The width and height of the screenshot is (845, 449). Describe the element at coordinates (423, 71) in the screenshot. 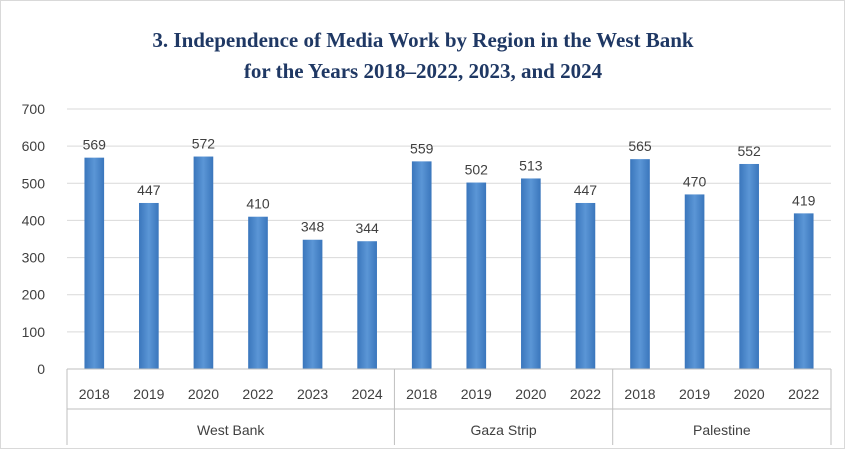

I see `chart-title-line-2: for the Years 2018–2022, 2023, and 2024` at that location.